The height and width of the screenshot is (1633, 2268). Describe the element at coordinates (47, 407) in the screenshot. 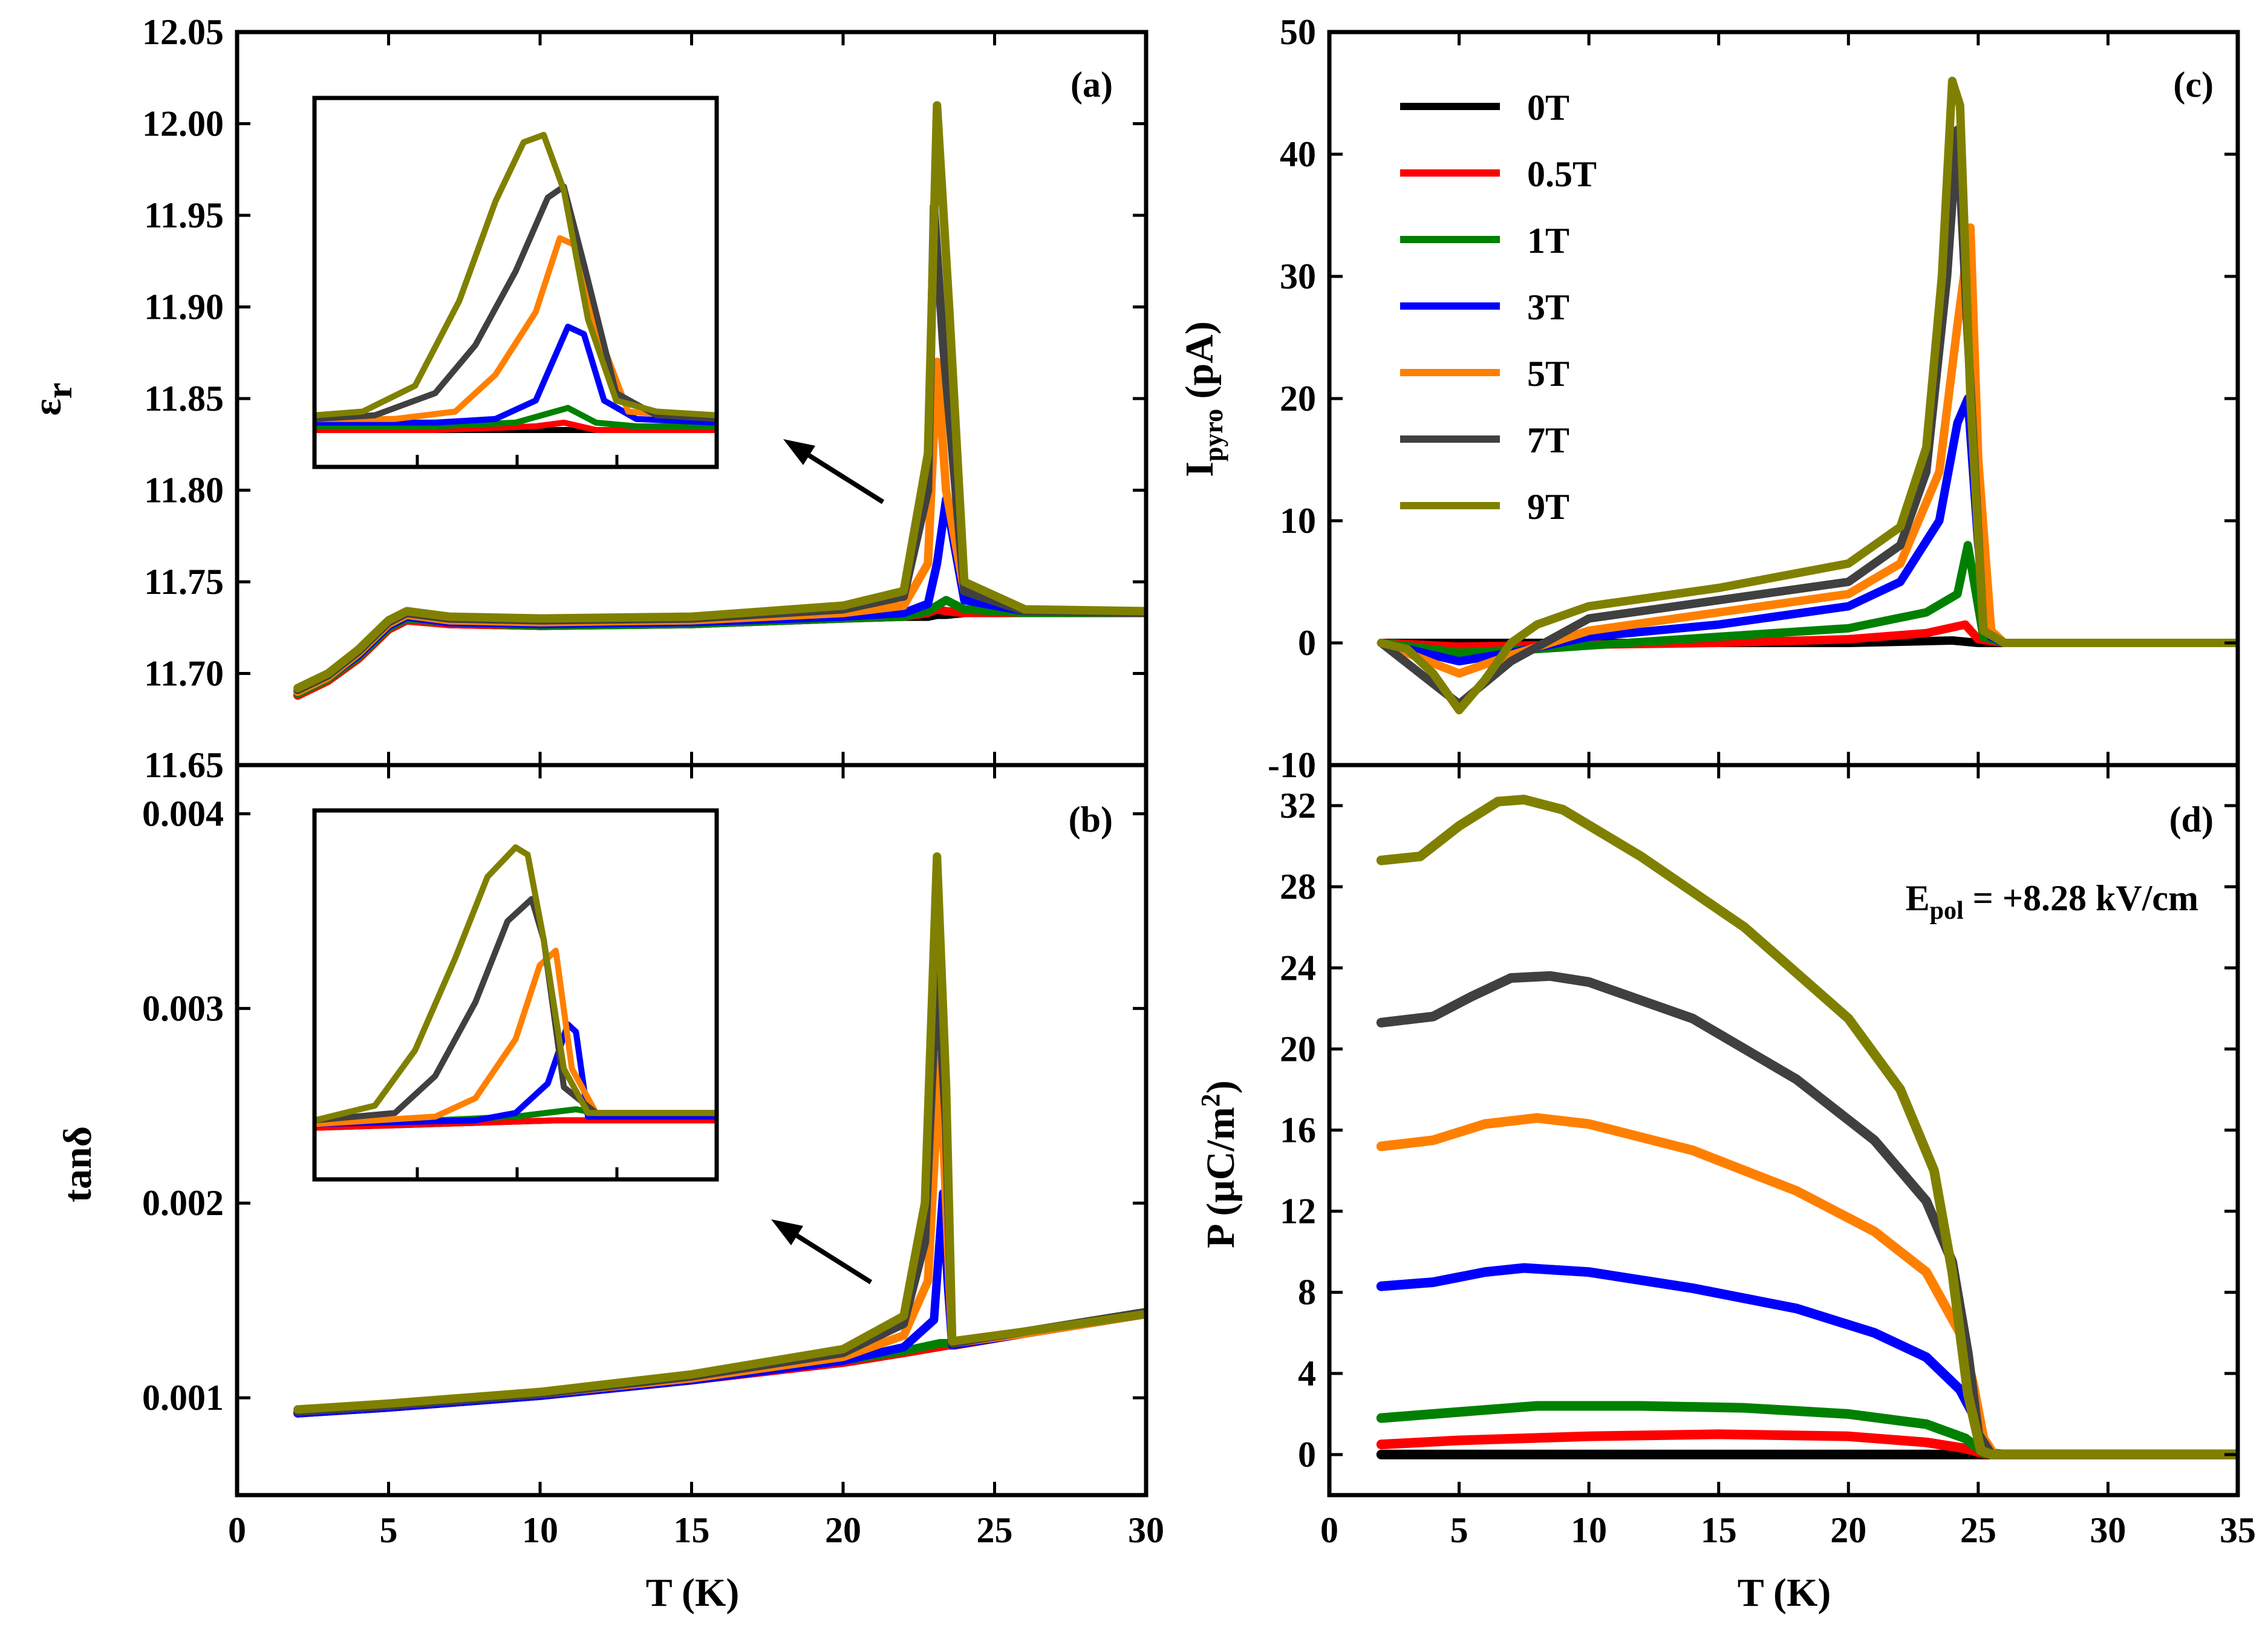

I see `panel-a-y-axis-symbol: ε` at that location.